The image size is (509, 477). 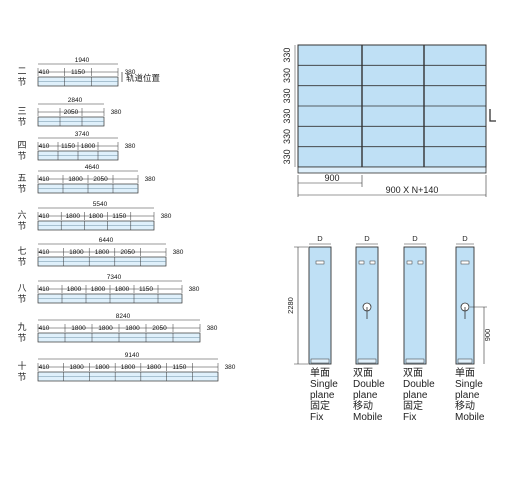 I want to click on total-dim-value: 1940, so click(x=82, y=60).